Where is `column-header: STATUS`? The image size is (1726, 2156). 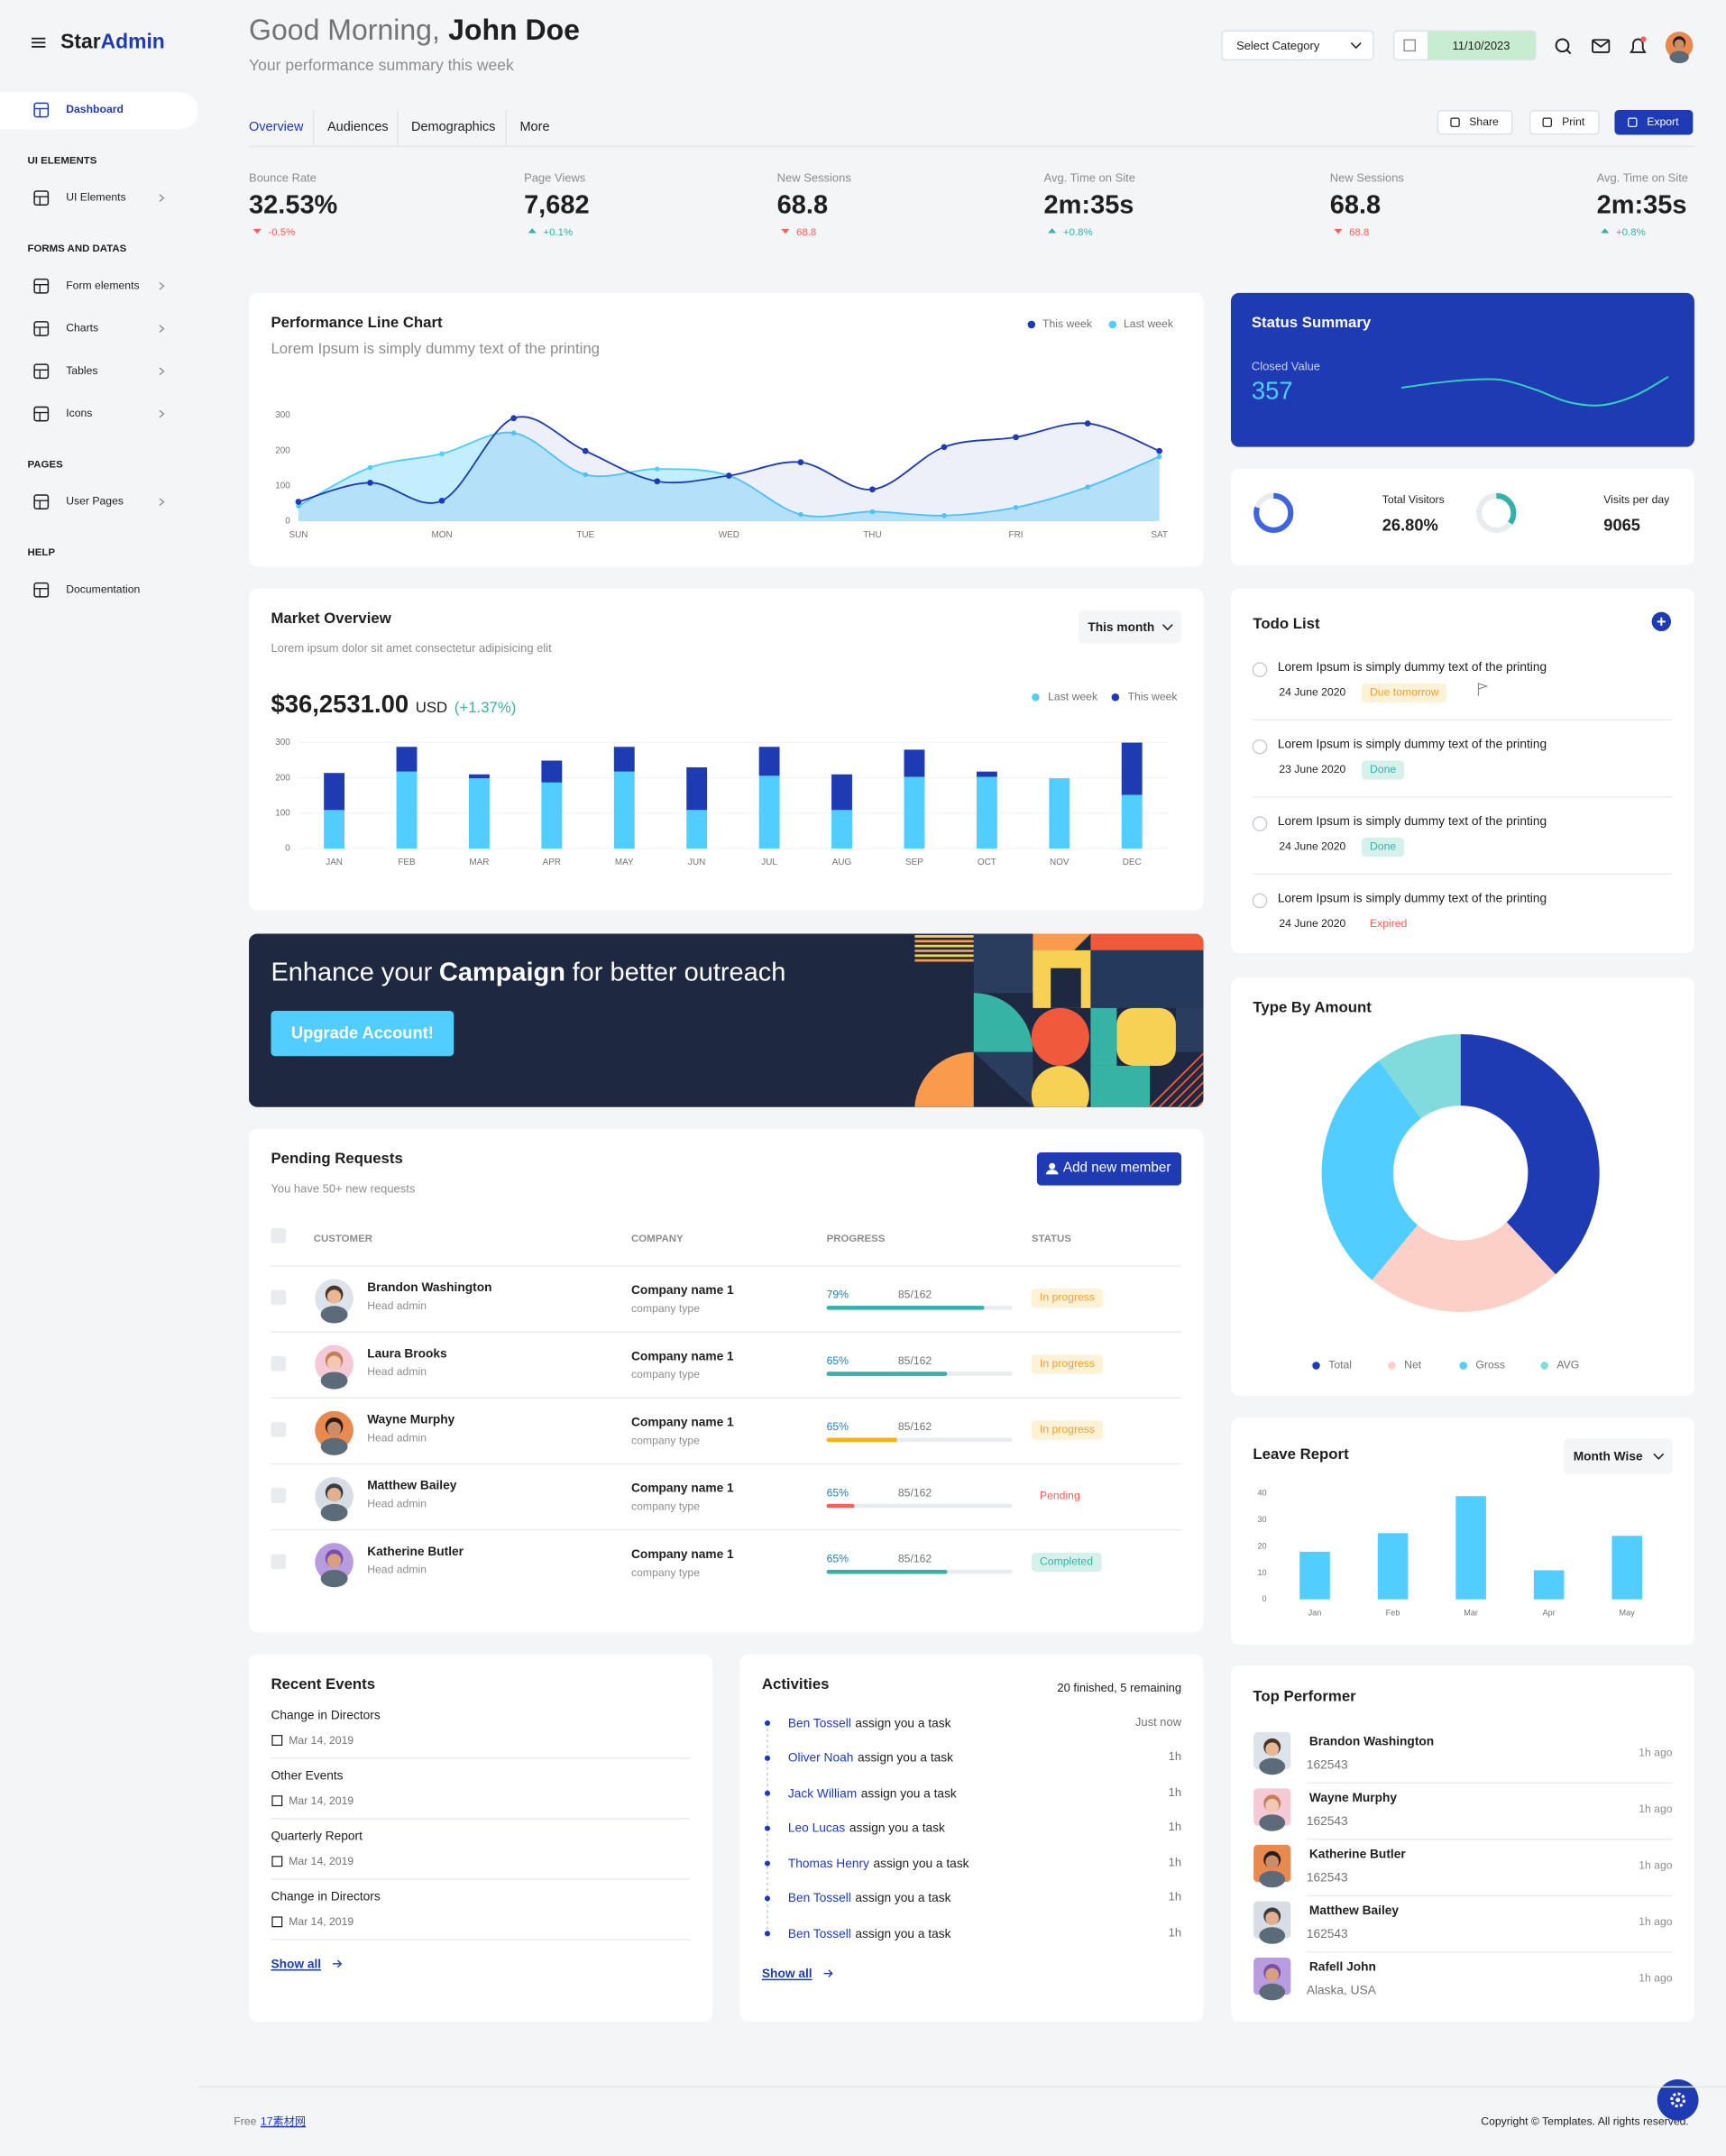 column-header: STATUS is located at coordinates (1051, 1237).